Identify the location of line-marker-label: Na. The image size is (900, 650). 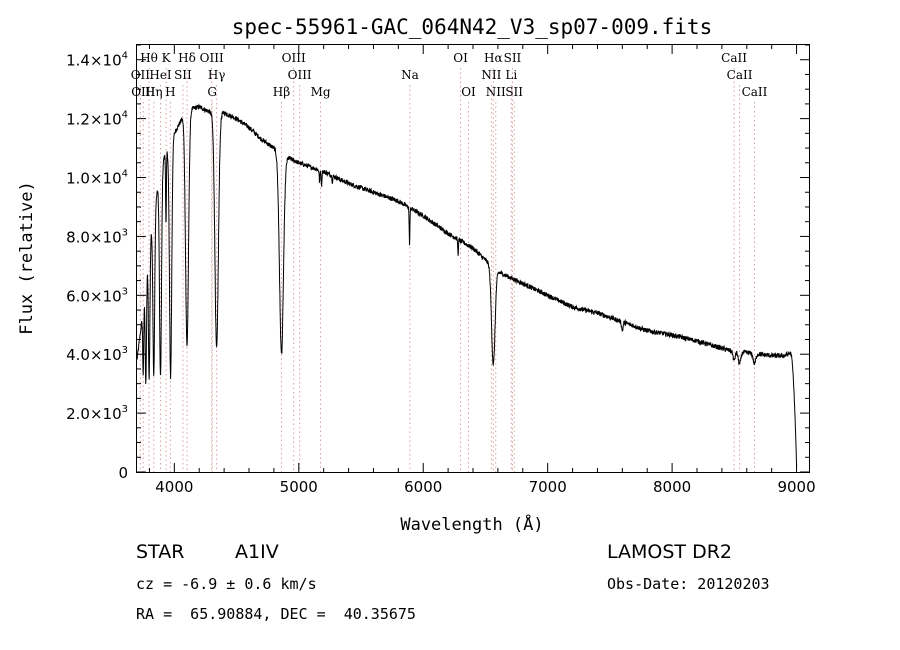
(410, 75).